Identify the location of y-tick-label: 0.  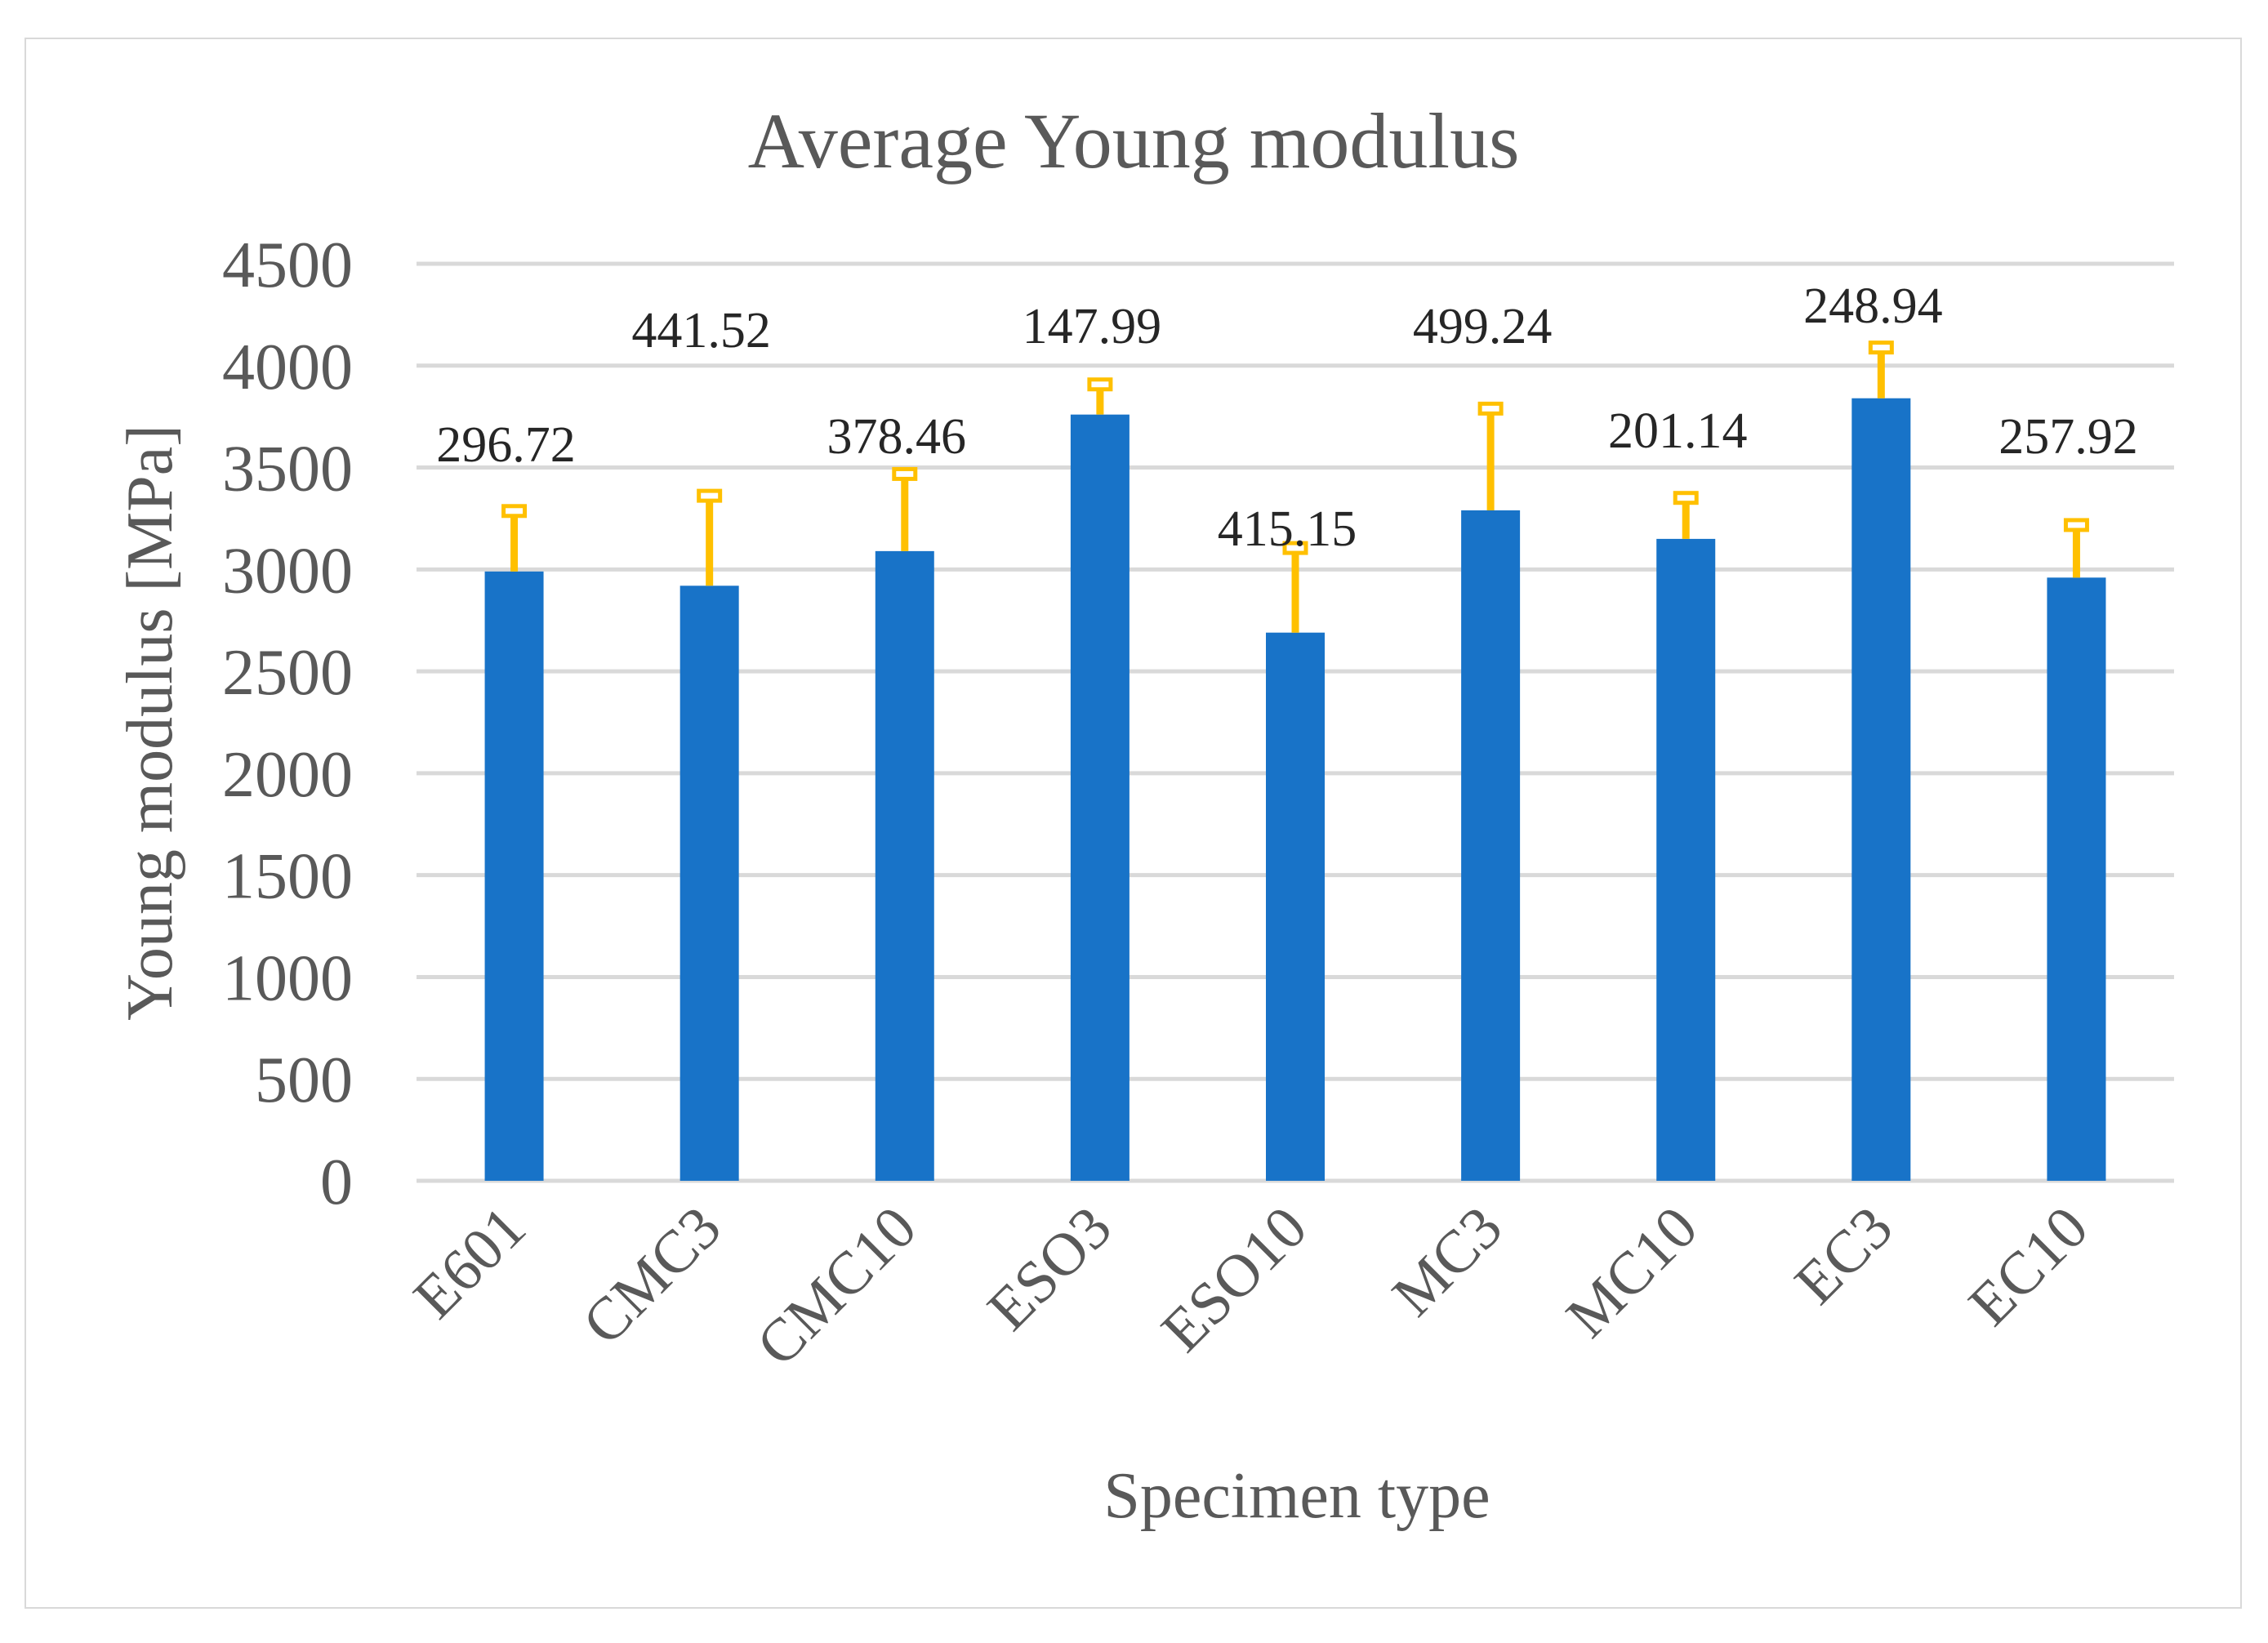
(336, 1182).